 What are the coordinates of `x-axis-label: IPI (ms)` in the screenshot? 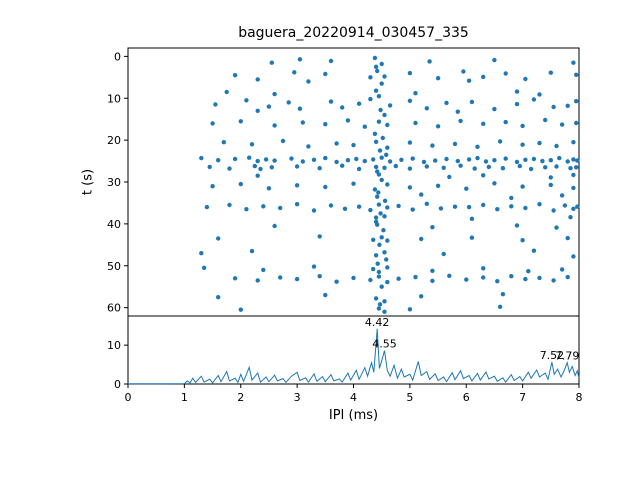 It's located at (353, 415).